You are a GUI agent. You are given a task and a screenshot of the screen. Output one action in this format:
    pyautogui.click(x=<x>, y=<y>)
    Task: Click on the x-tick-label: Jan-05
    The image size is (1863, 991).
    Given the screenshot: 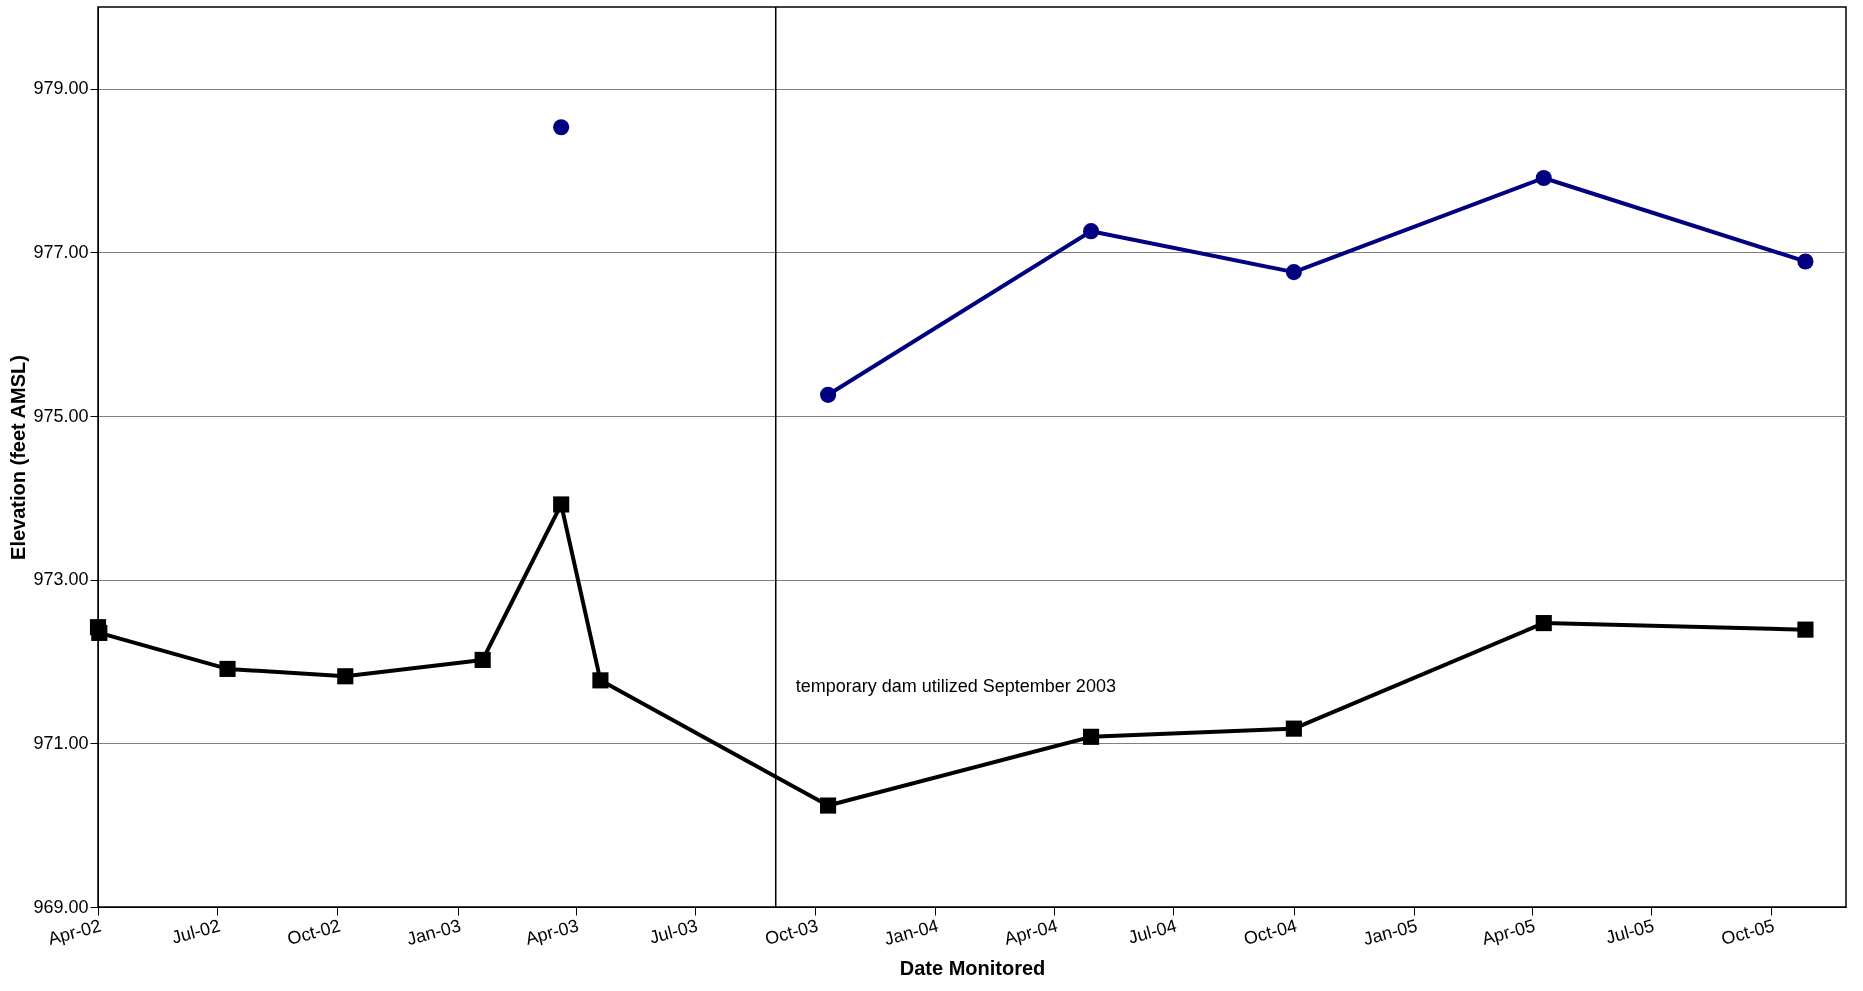 What is the action you would take?
    pyautogui.click(x=1390, y=932)
    